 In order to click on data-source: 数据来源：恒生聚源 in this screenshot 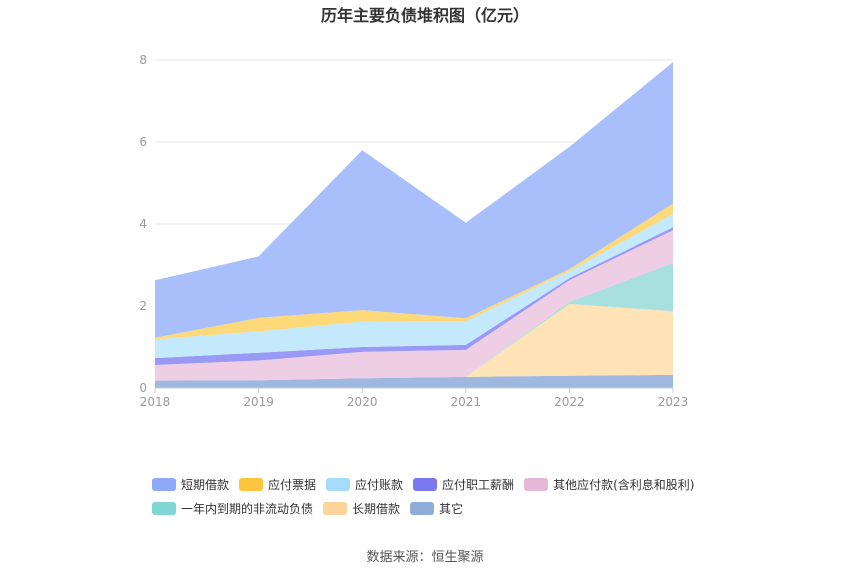, I will do `click(425, 557)`.